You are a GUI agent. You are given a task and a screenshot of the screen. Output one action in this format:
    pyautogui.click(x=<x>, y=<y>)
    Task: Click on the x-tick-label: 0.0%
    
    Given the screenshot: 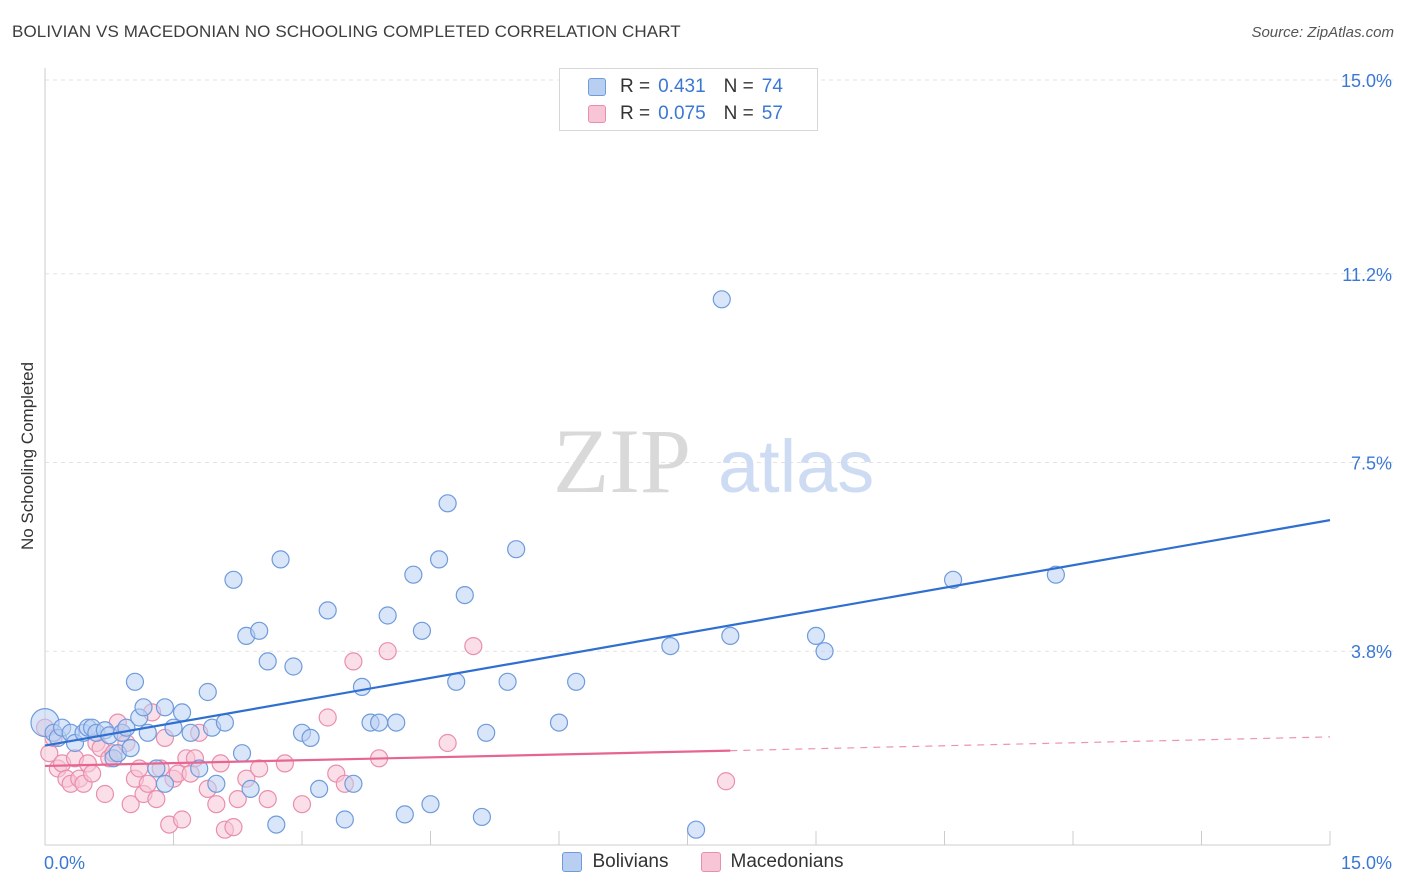 What is the action you would take?
    pyautogui.click(x=64, y=863)
    